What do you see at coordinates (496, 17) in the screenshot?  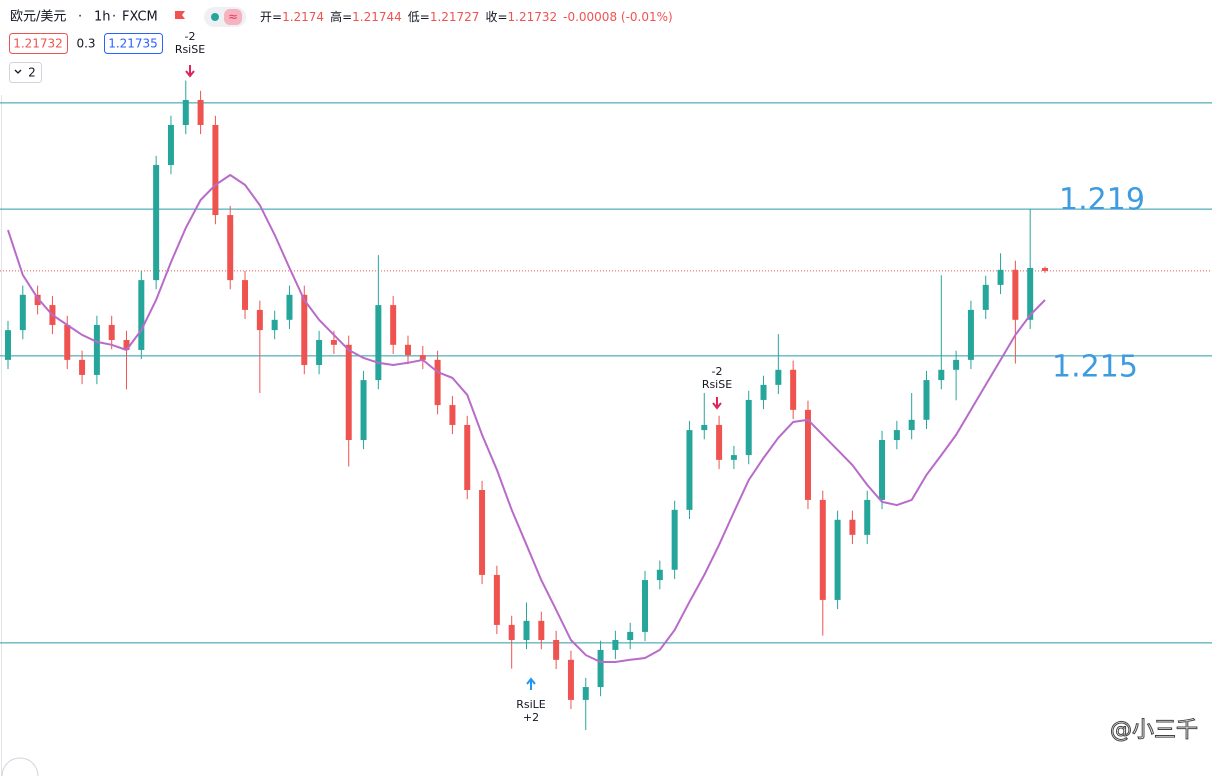 I see `ohlc-label: 收=` at bounding box center [496, 17].